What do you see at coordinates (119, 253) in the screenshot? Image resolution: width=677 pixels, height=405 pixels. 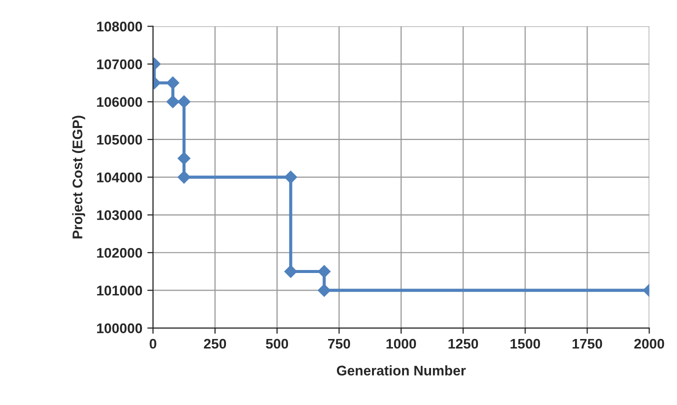 I see `y-tick-label: 102000` at bounding box center [119, 253].